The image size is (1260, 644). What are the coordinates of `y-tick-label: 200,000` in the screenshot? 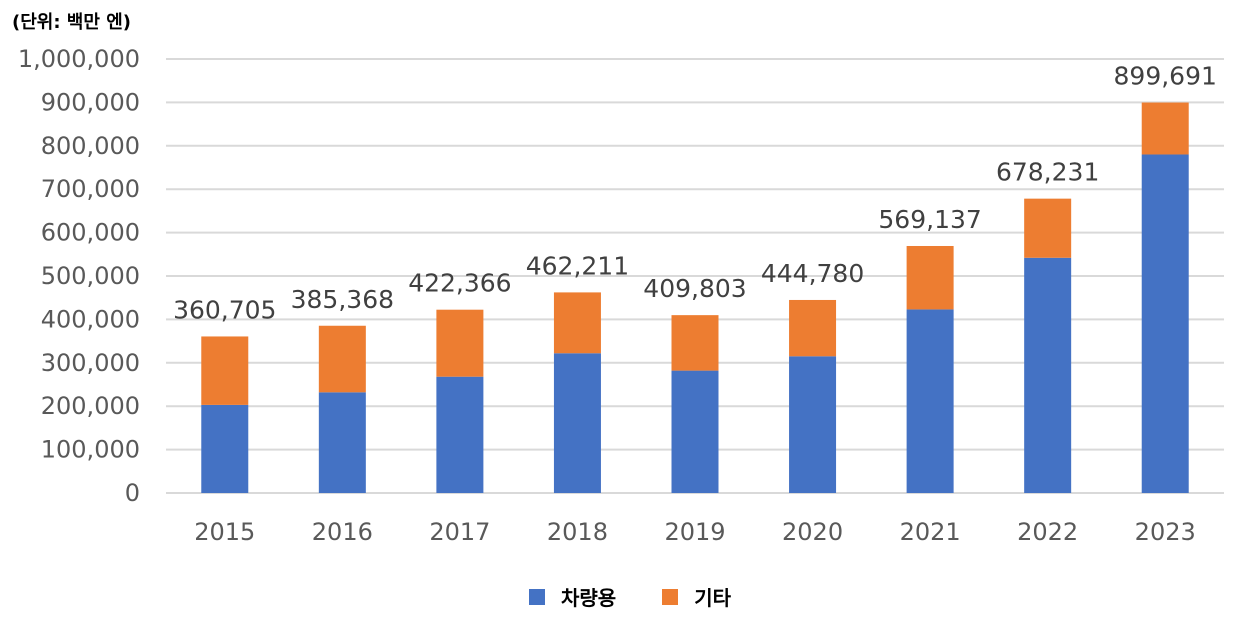 It's located at (90, 406).